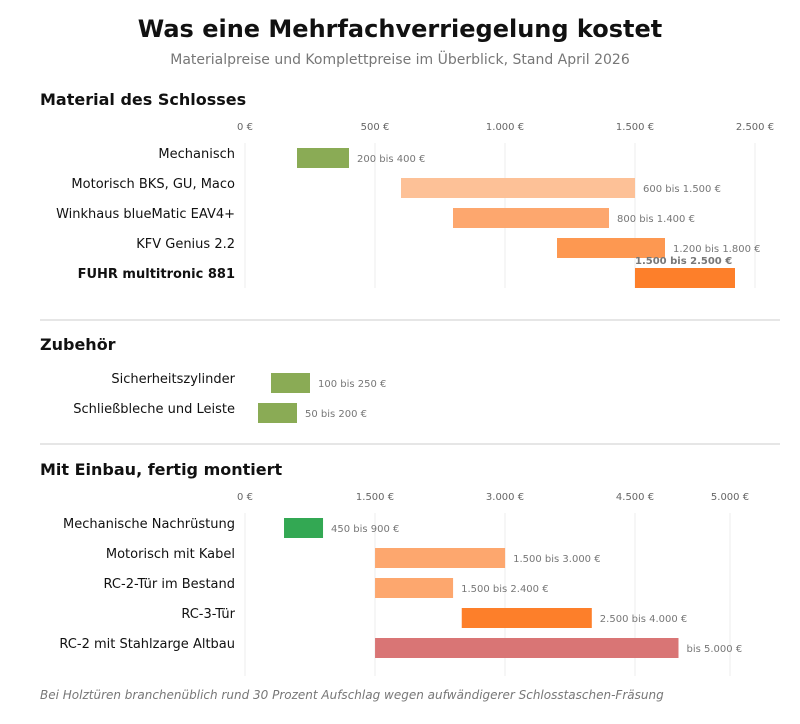  Describe the element at coordinates (635, 497) in the screenshot. I see `x-tick-label: 4.500 €` at that location.